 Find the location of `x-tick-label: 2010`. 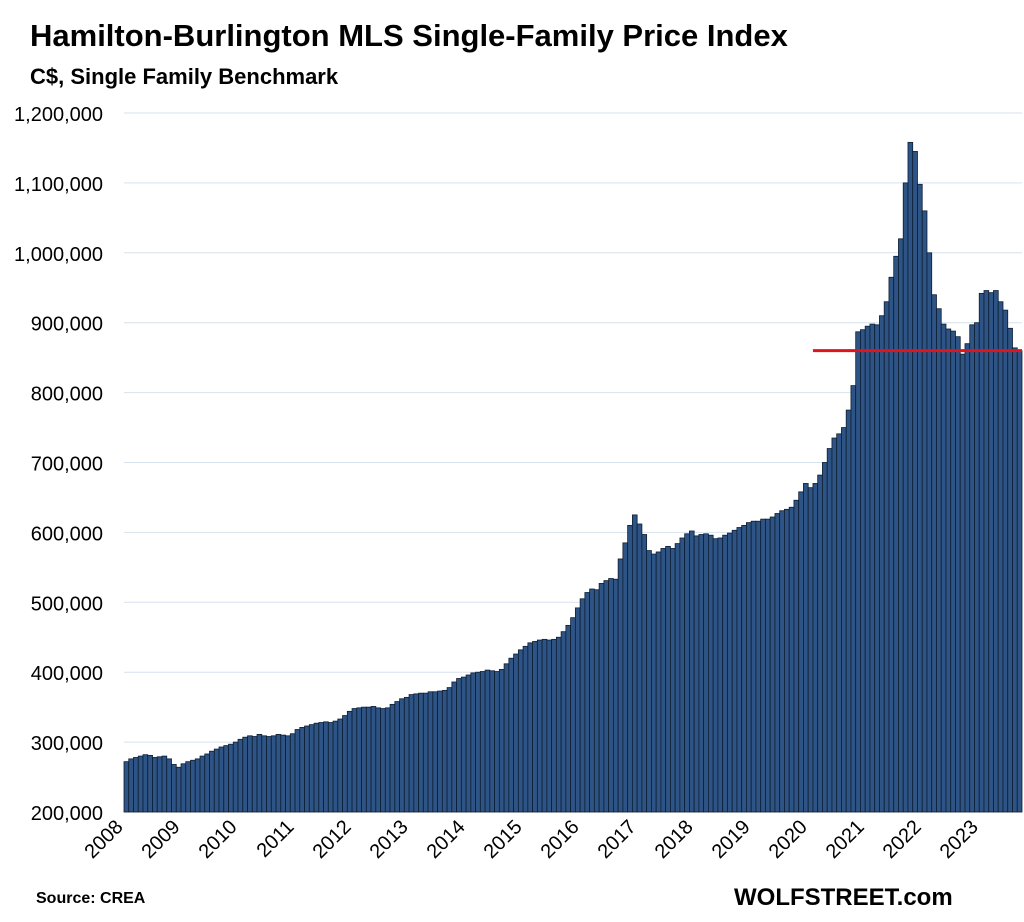

x-tick-label: 2010 is located at coordinates (218, 839).